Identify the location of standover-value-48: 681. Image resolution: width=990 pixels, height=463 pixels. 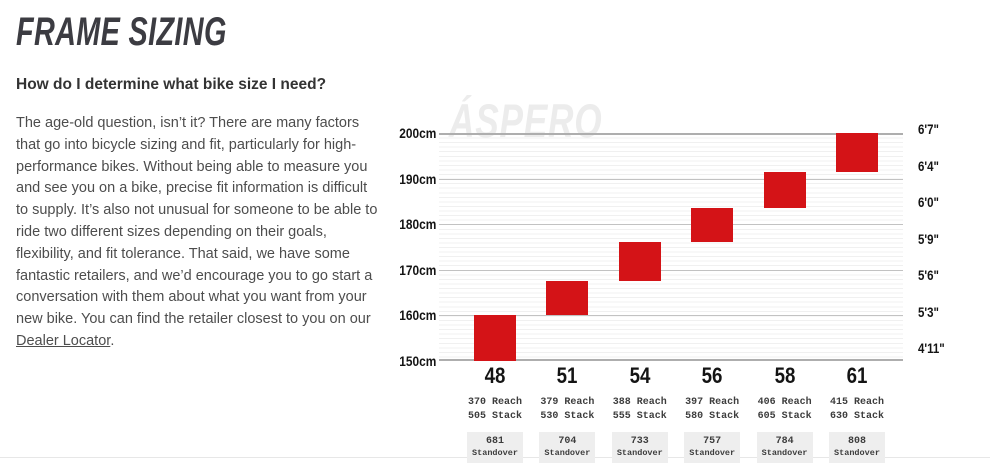
(494, 441).